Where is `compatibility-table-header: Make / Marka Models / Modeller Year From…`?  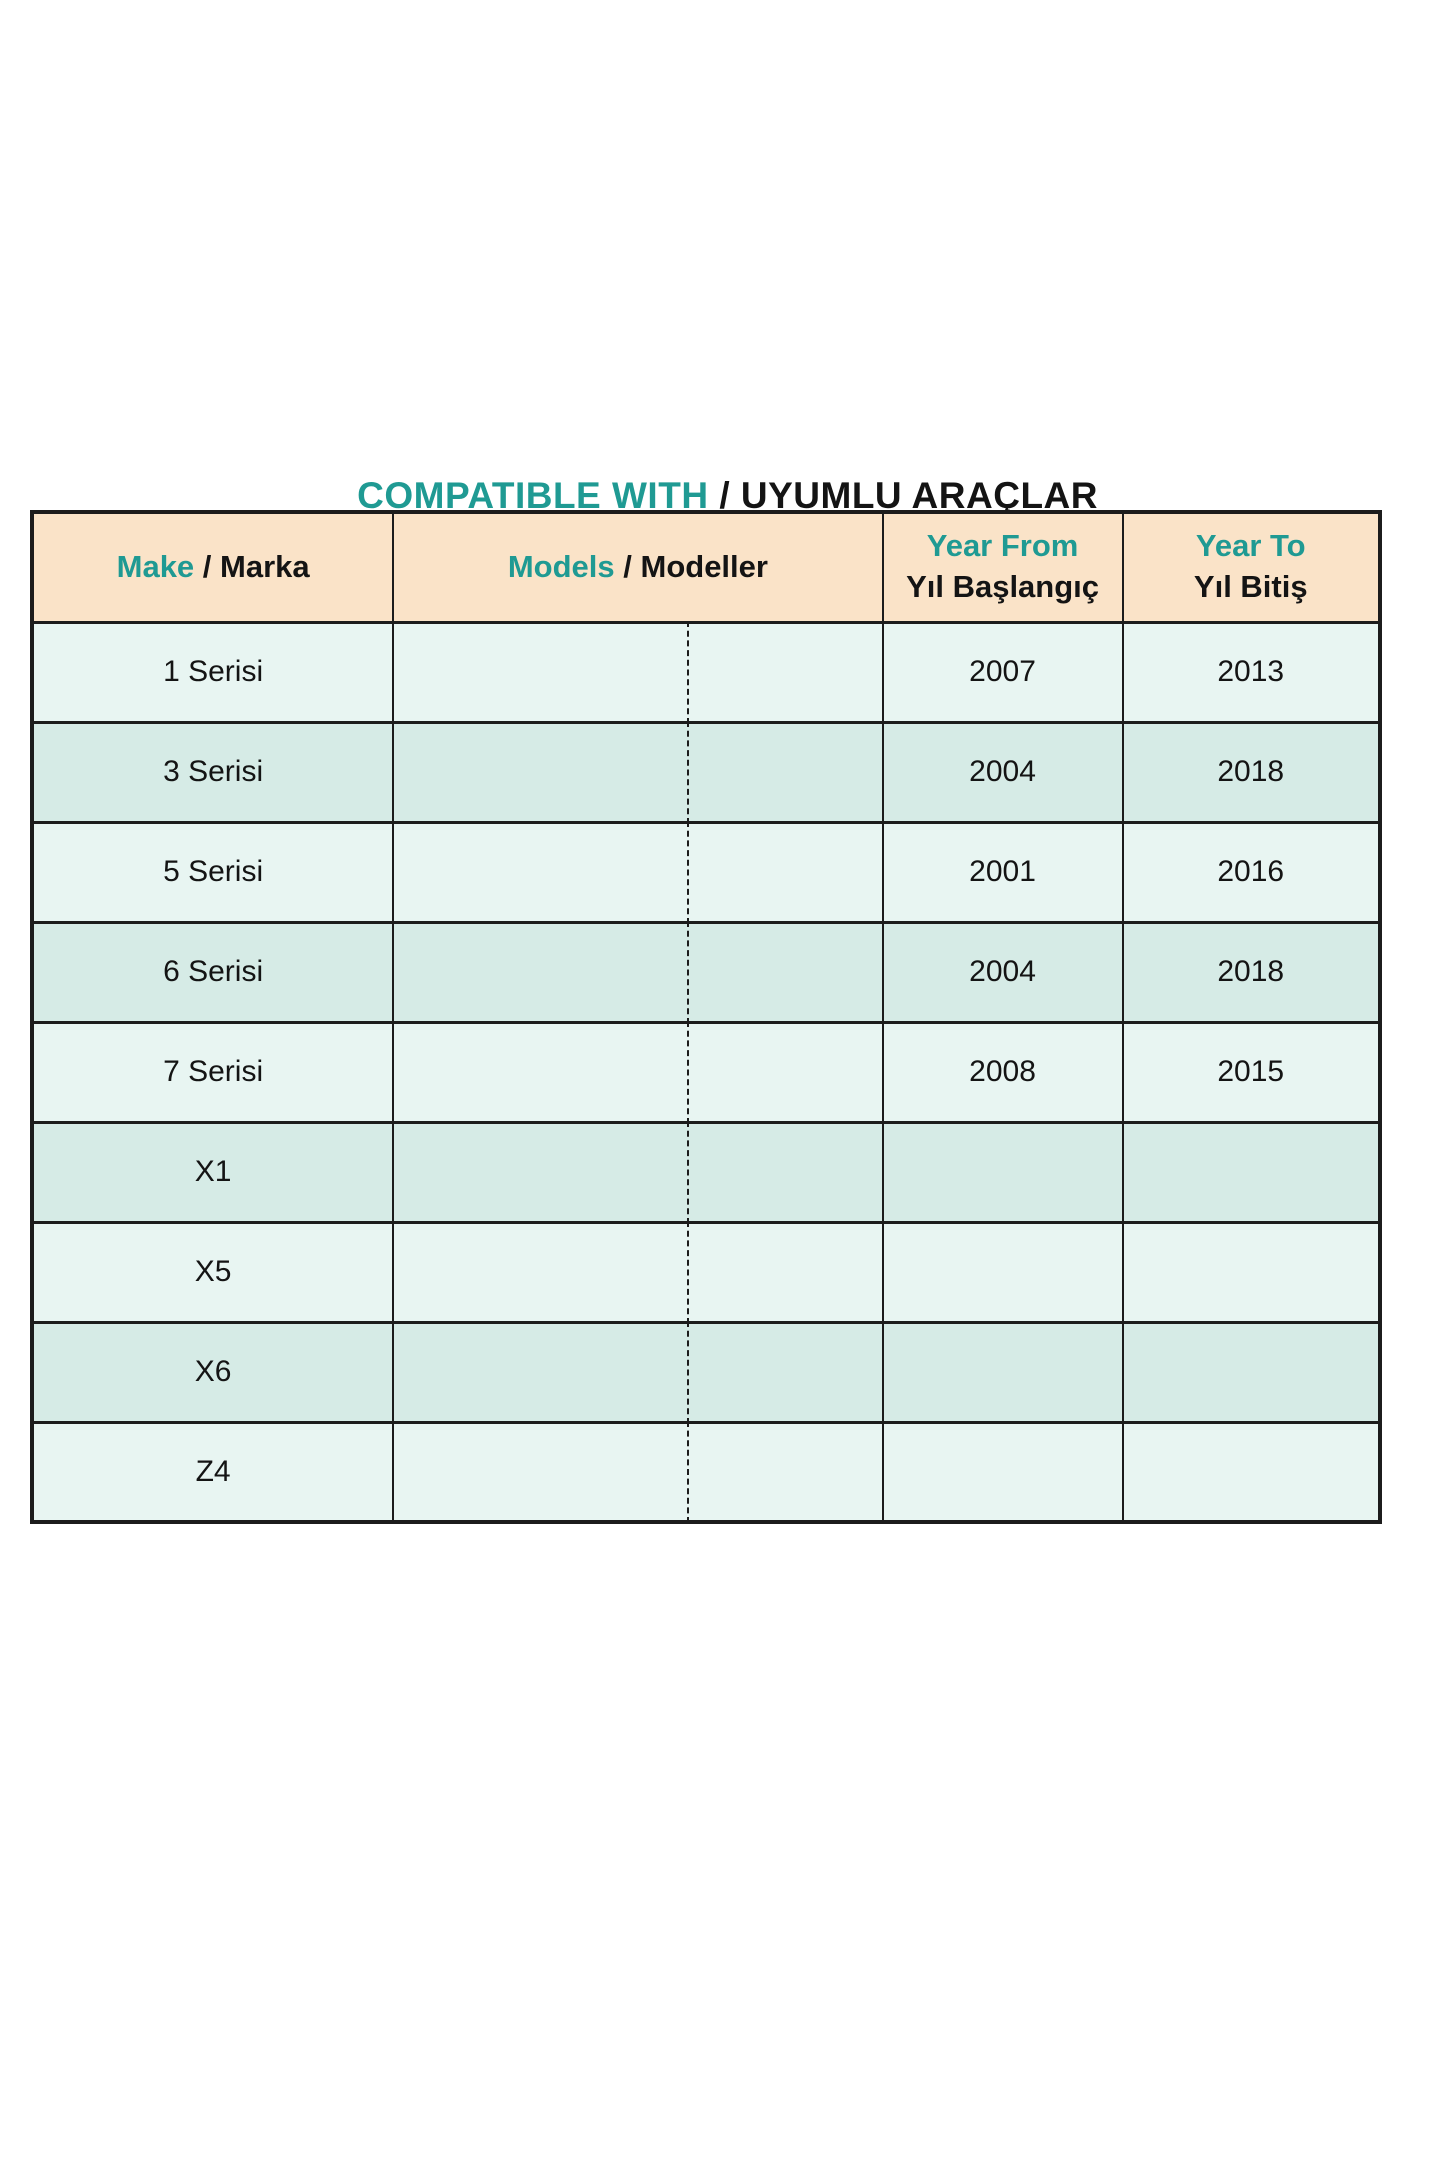
compatibility-table-header: Make / Marka Models / Modeller Year From… is located at coordinates (706, 567).